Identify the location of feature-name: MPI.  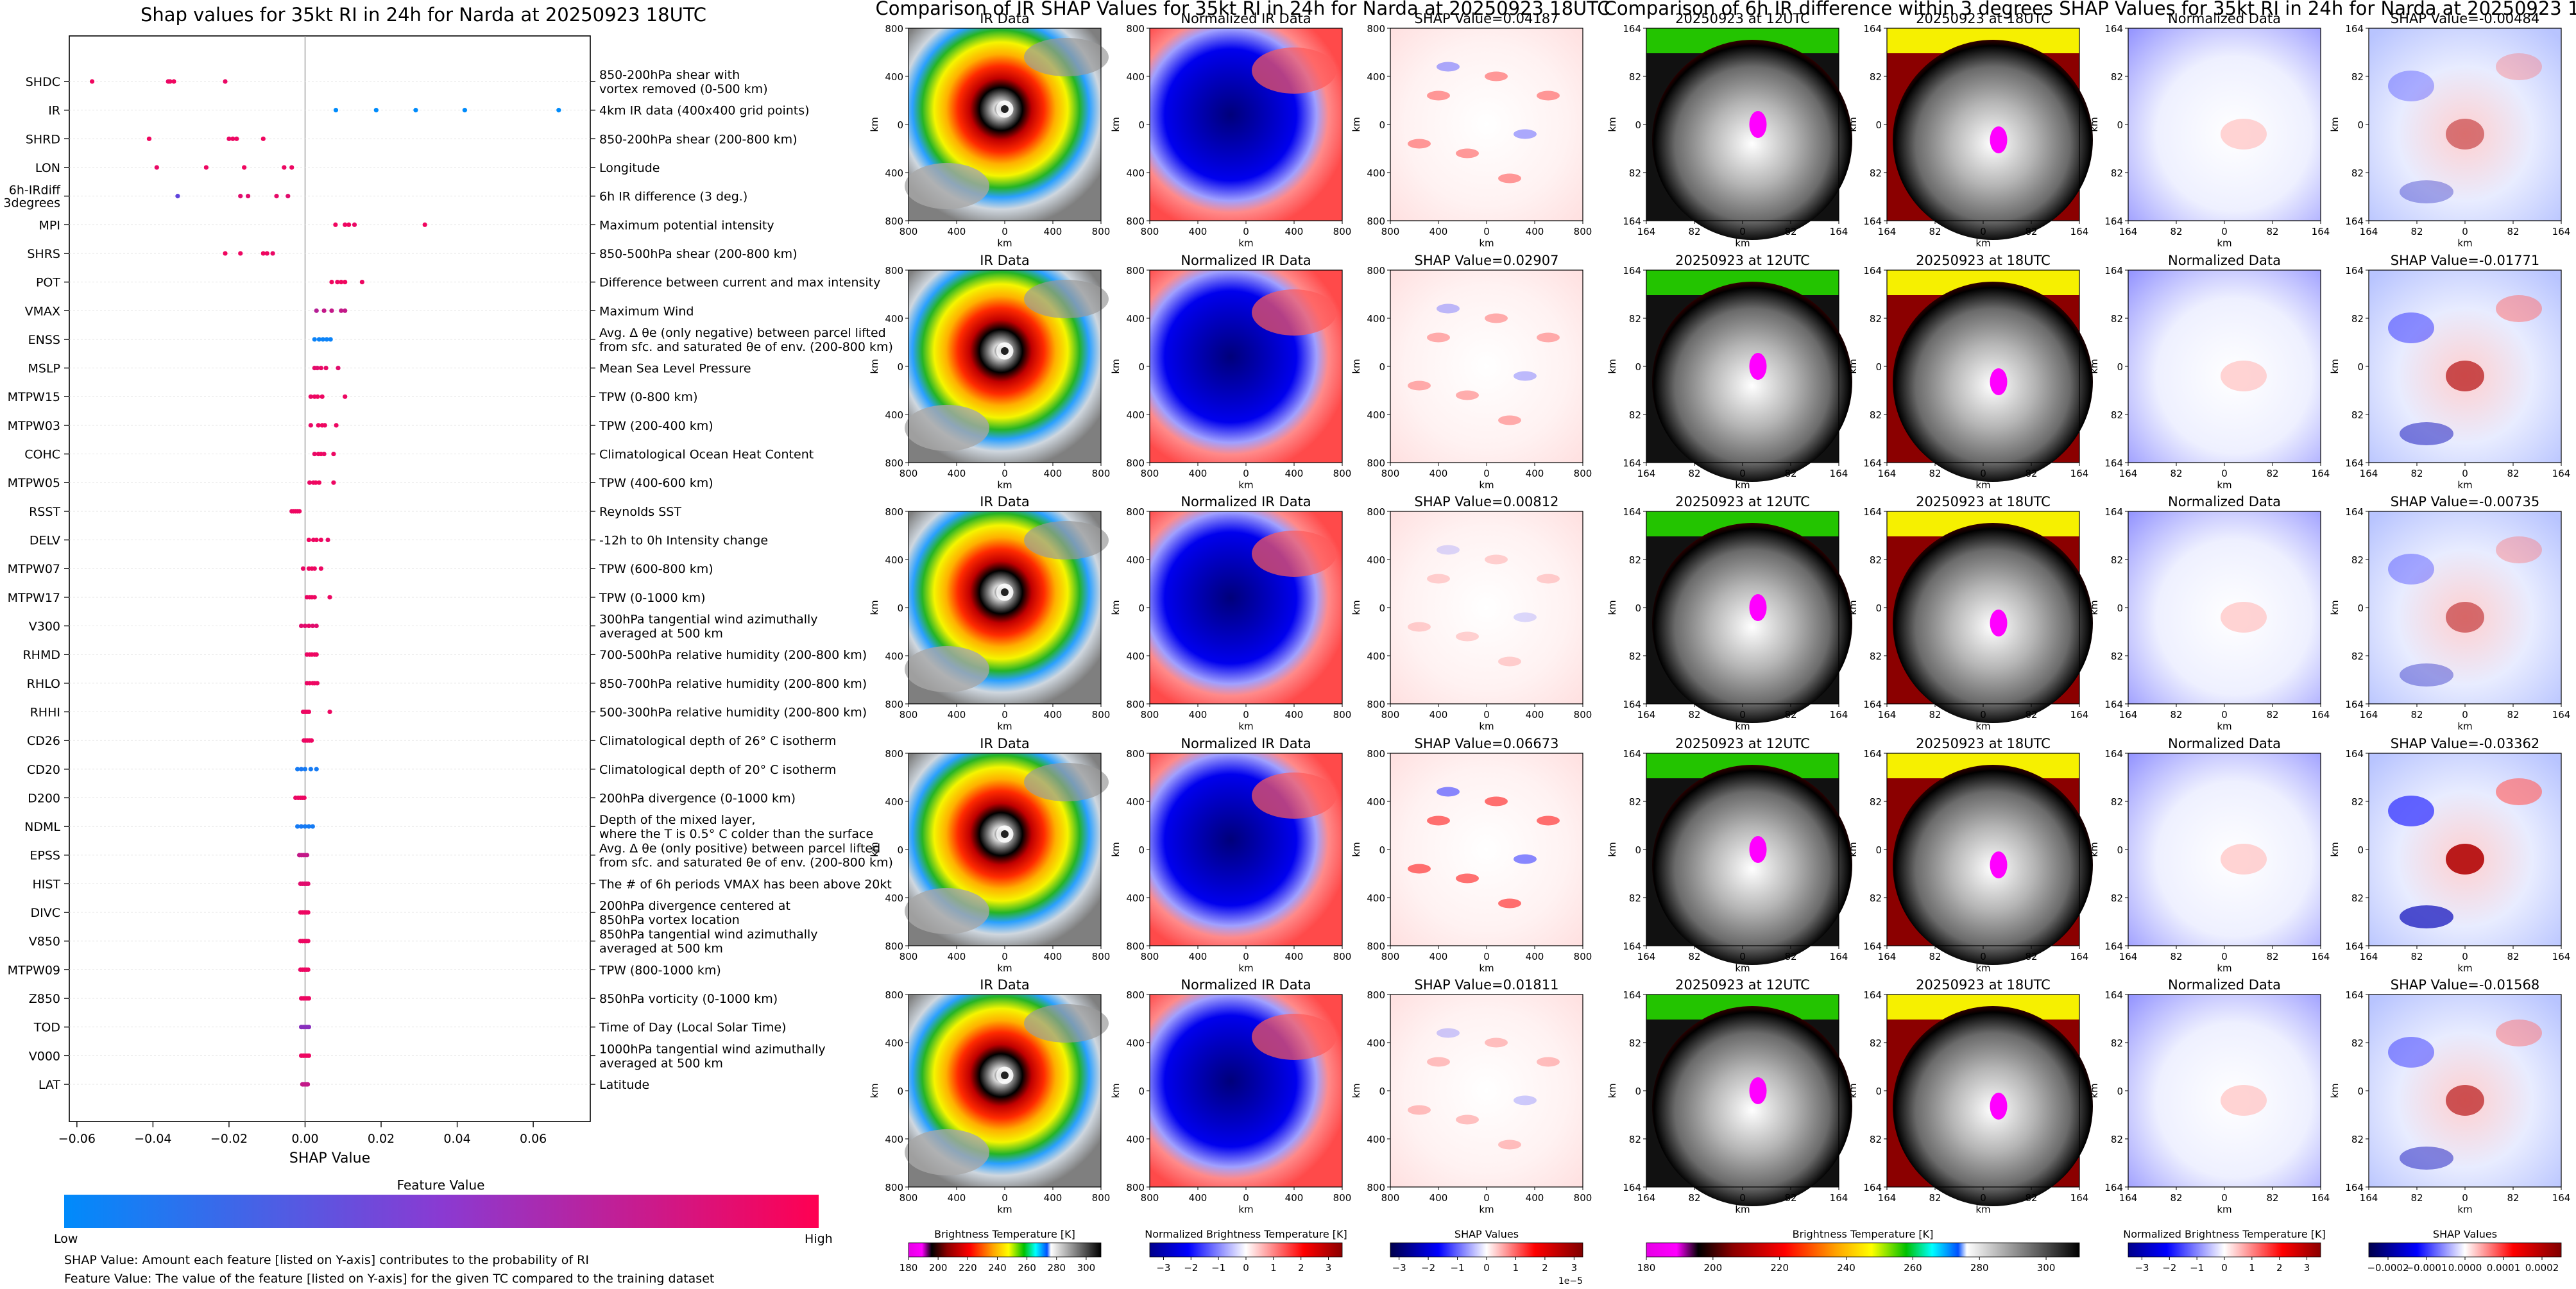
(49, 225).